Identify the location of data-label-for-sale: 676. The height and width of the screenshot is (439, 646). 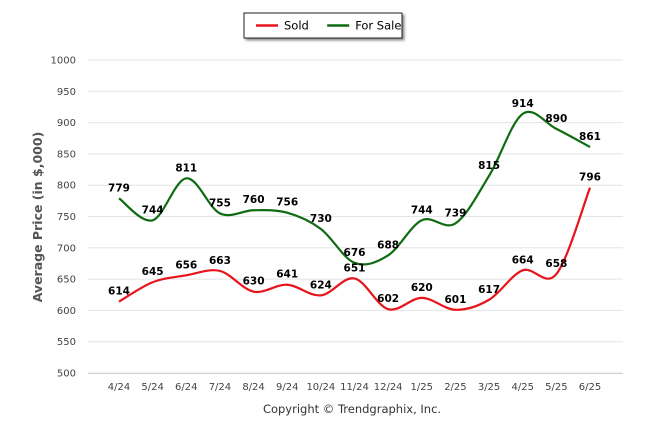
(355, 253).